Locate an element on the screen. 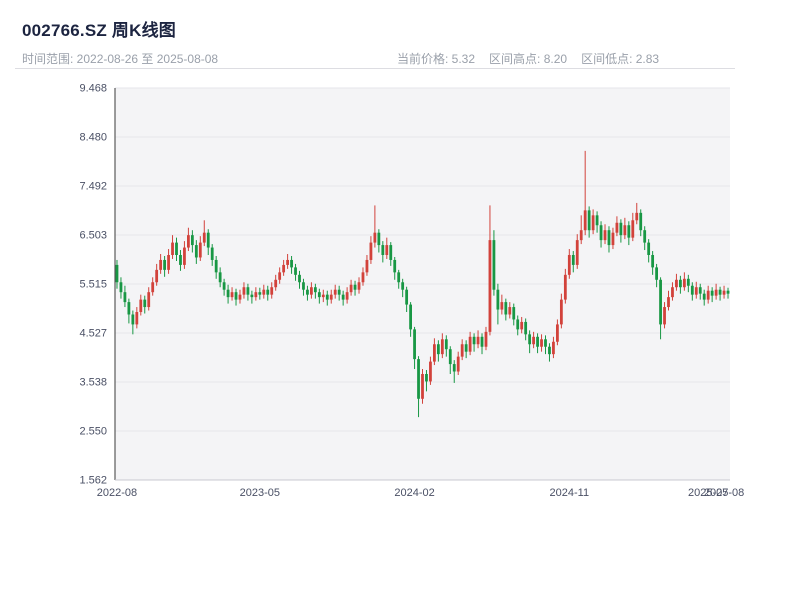  y-tick-label: 6.503 is located at coordinates (93, 236).